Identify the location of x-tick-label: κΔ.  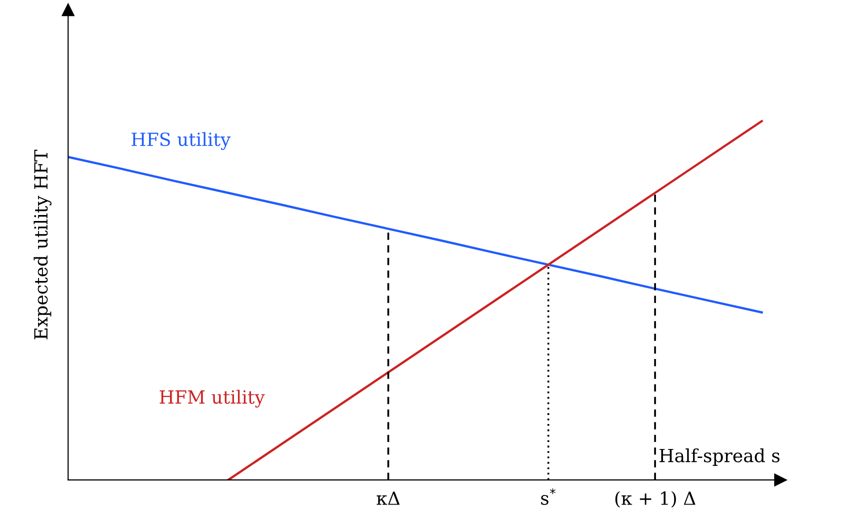
(388, 498).